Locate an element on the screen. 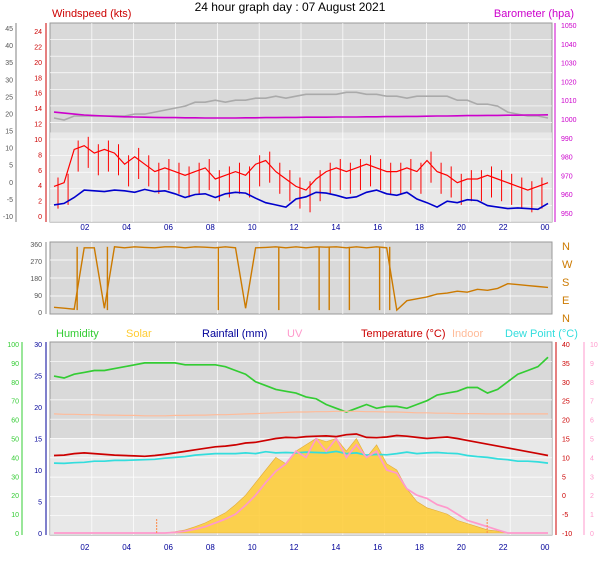  wind-inner-tick-6: 6 is located at coordinates (40, 171).